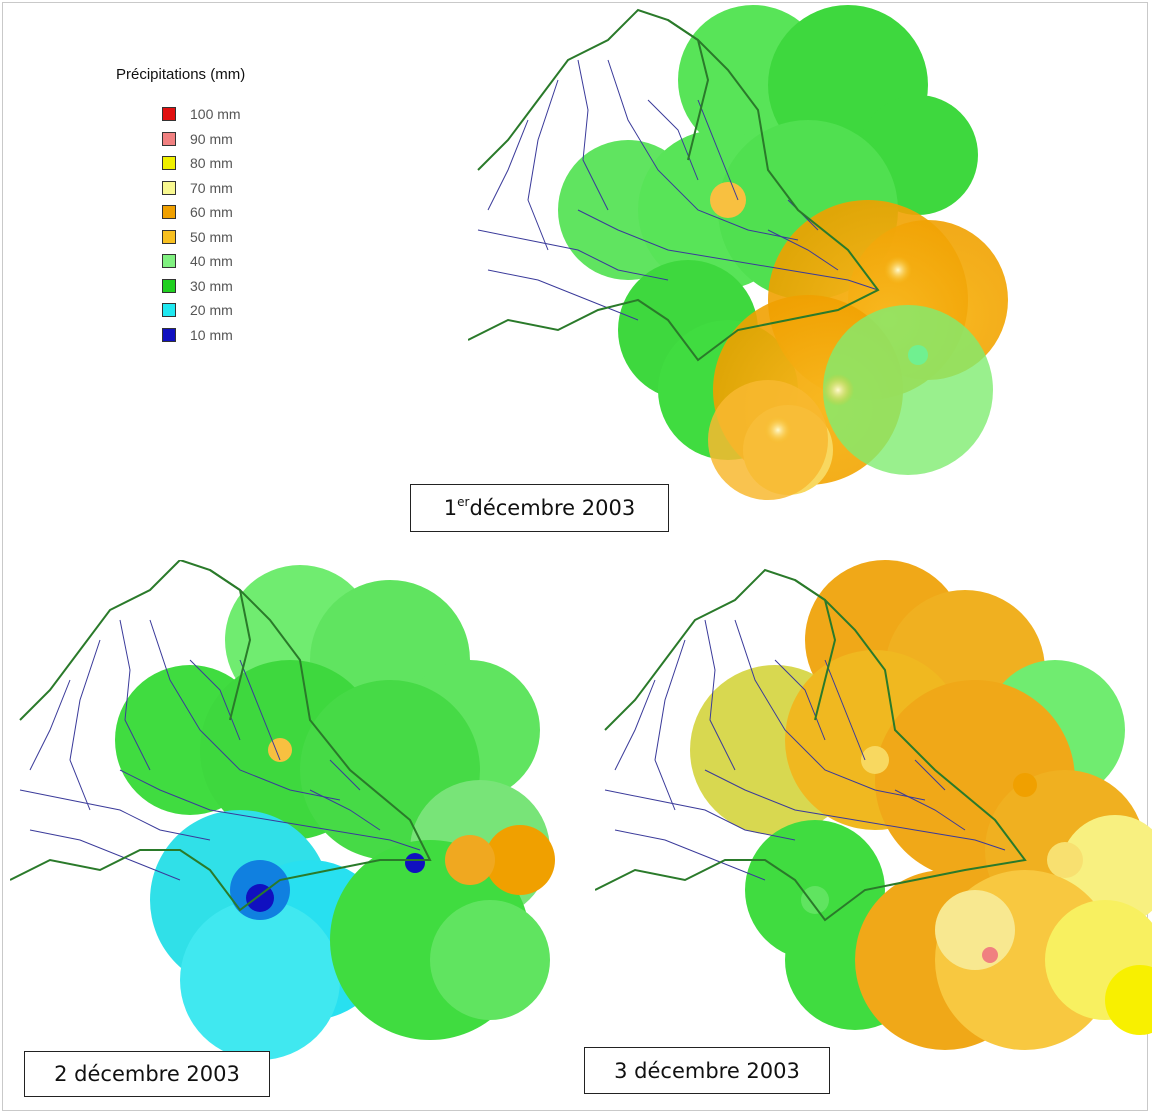 The height and width of the screenshot is (1115, 1152). I want to click on legend-item: 30 mm, so click(206, 286).